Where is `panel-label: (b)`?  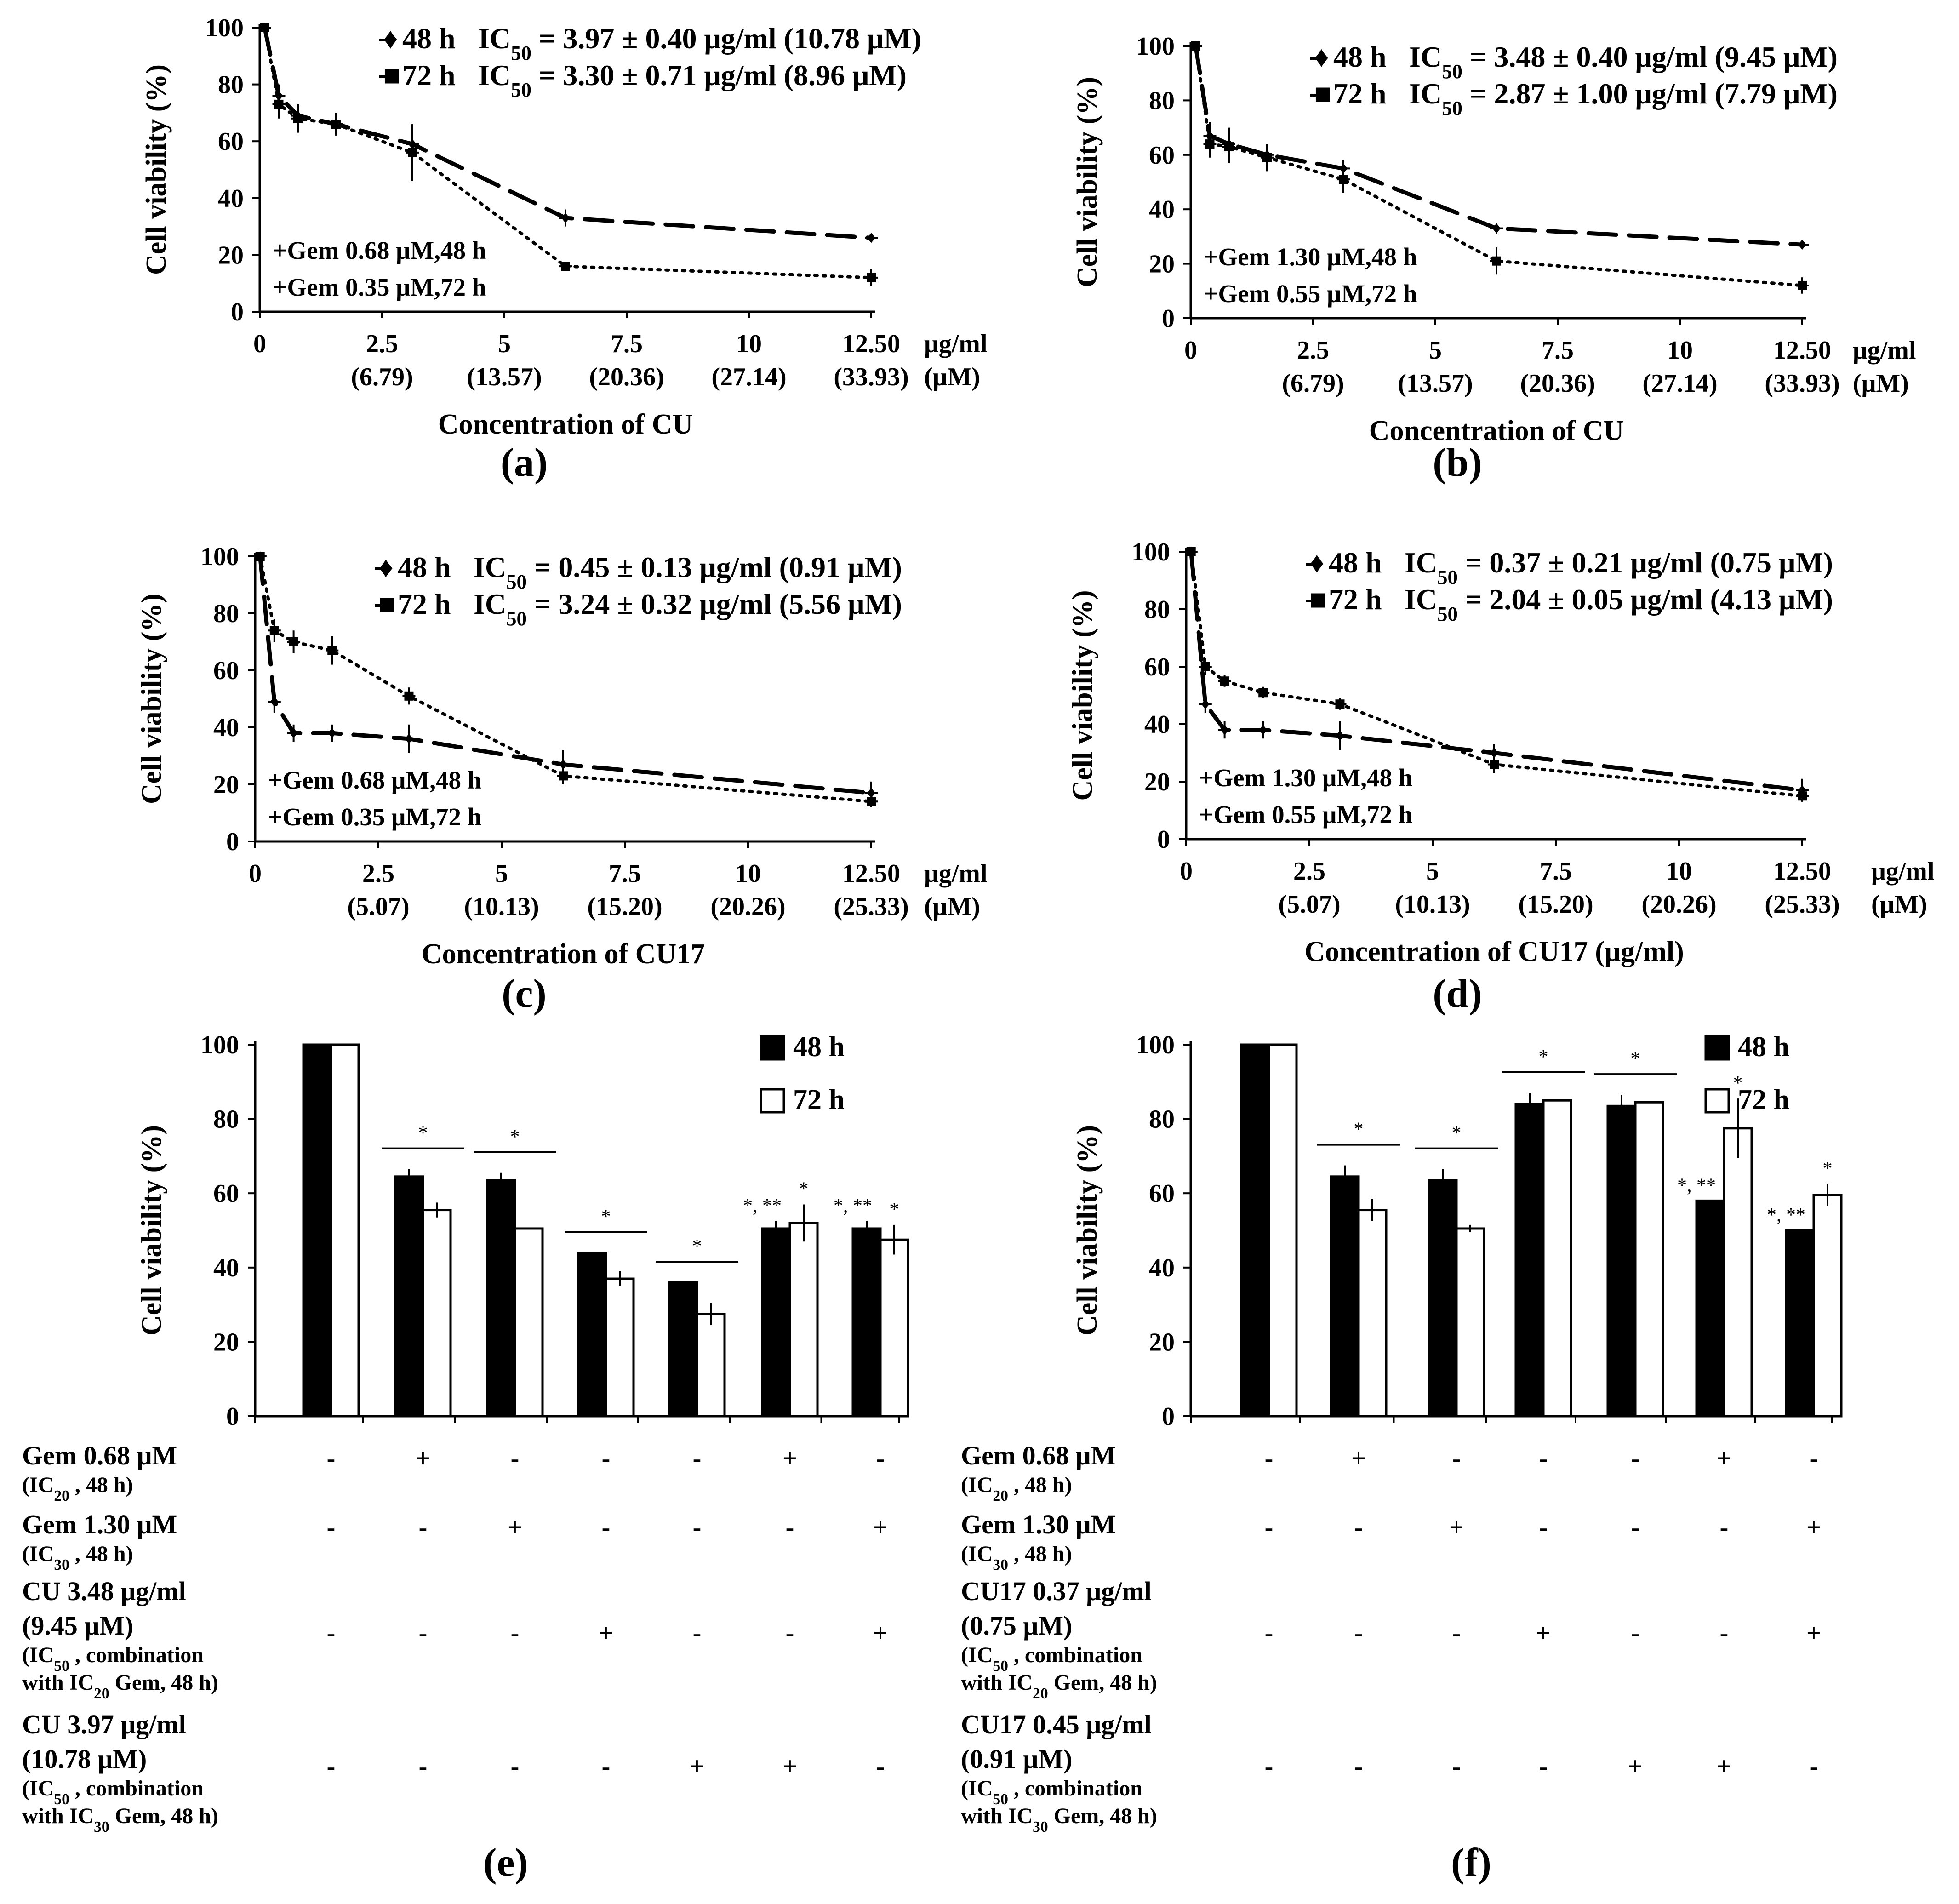 panel-label: (b) is located at coordinates (1458, 462).